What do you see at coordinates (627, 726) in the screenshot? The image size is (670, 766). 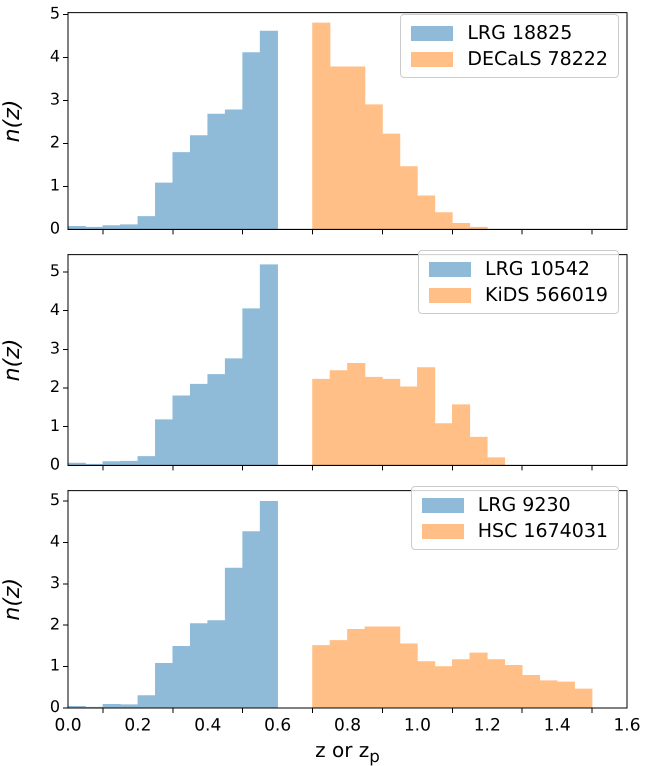 I see `x-tick-label: 1.6` at bounding box center [627, 726].